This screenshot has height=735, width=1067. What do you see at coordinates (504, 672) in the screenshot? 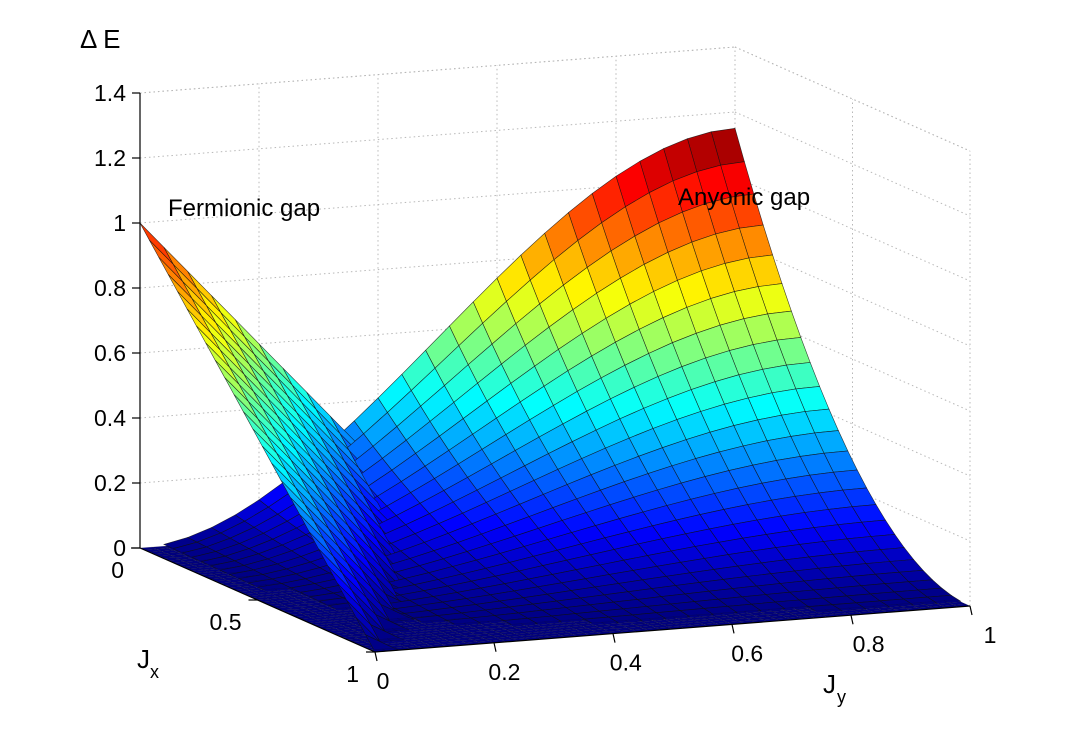
I see `jy-tick-label: 0.2` at bounding box center [504, 672].